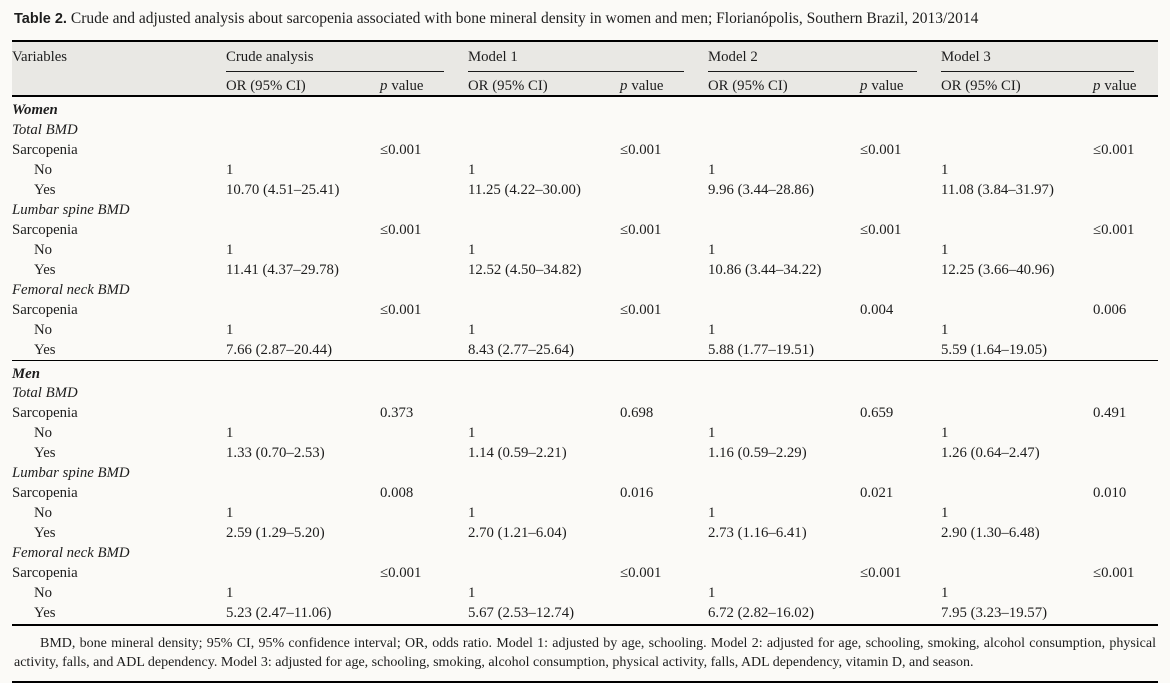 This screenshot has width=1170, height=683. I want to click on or-value-cell: 11.41 (4.37–29.78), so click(282, 270).